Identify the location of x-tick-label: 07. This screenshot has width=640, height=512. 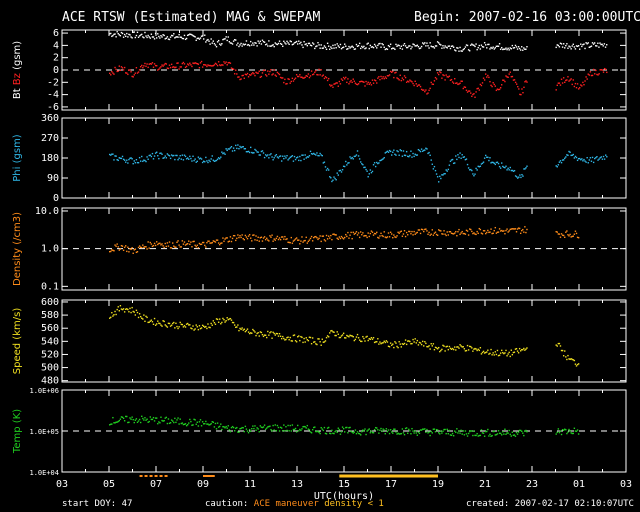
(156, 484).